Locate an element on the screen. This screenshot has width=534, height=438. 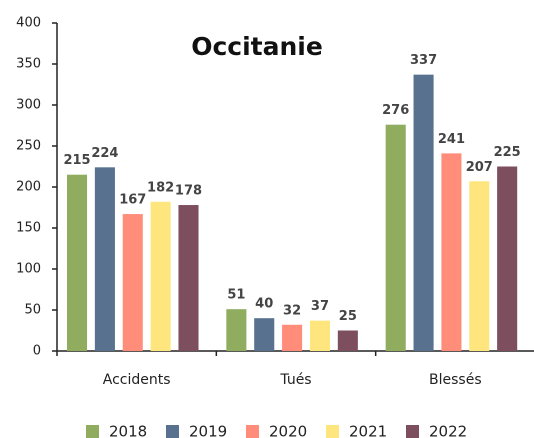
value-label: 37 is located at coordinates (320, 306).